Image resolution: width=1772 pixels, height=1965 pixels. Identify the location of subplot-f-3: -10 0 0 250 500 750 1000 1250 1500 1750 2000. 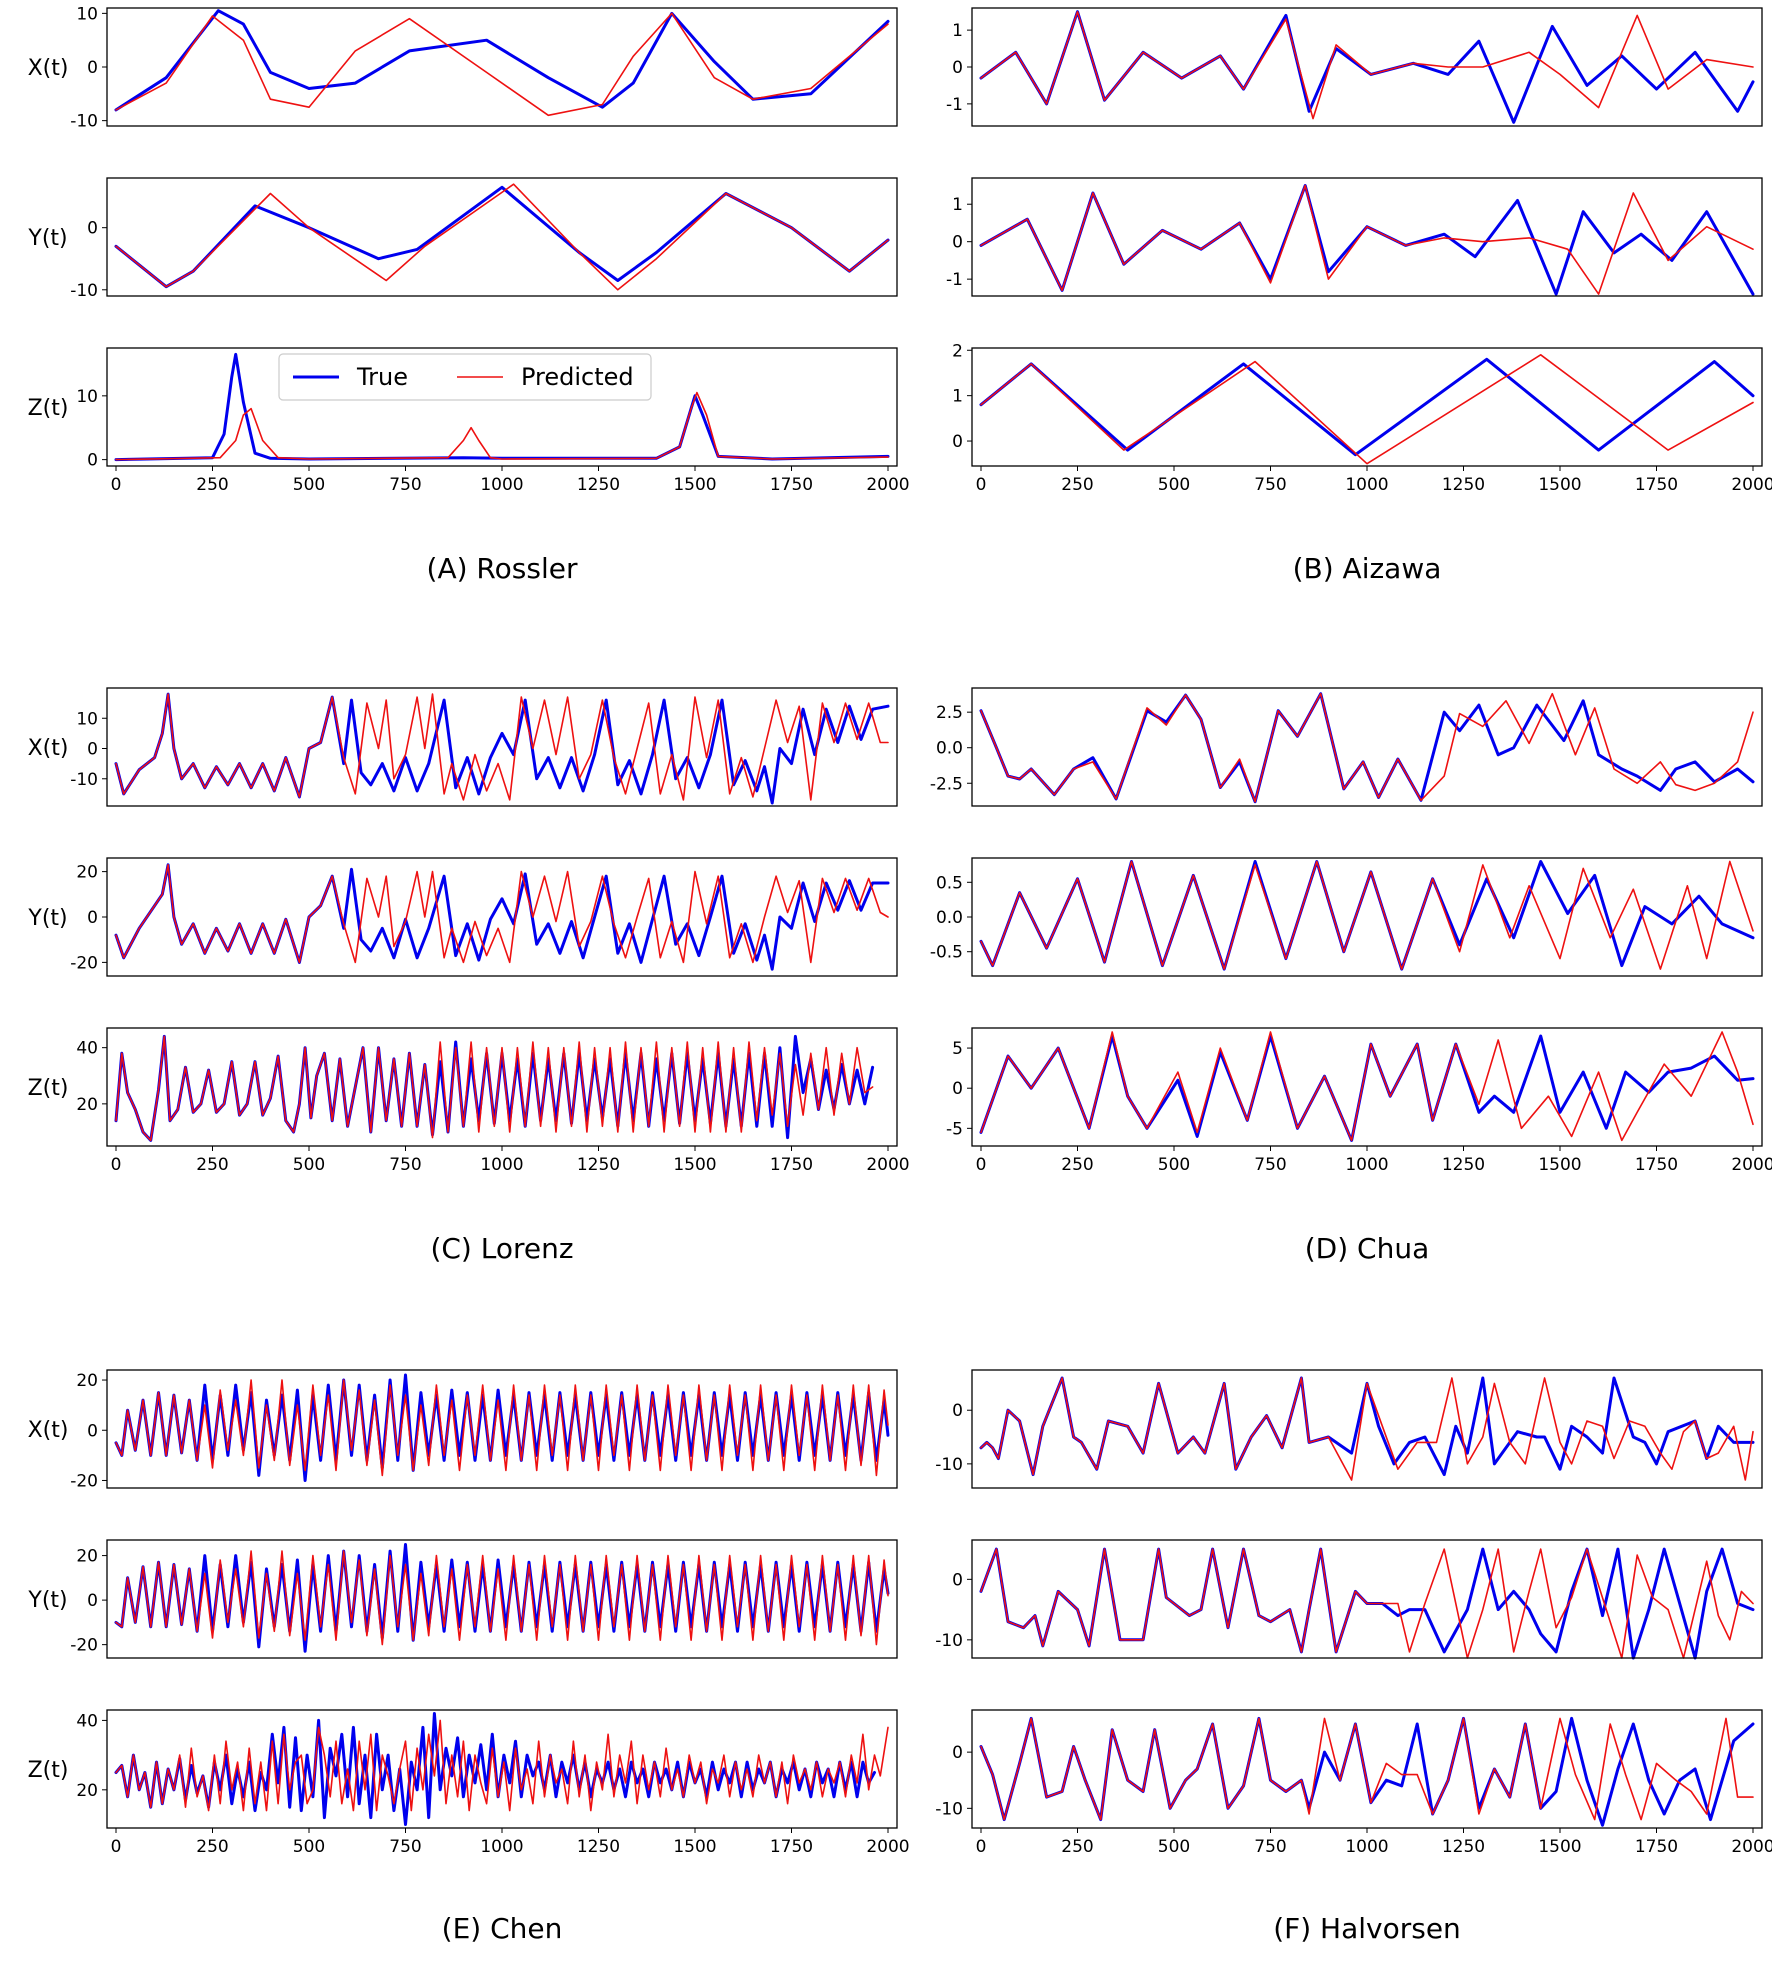
(1353, 1783).